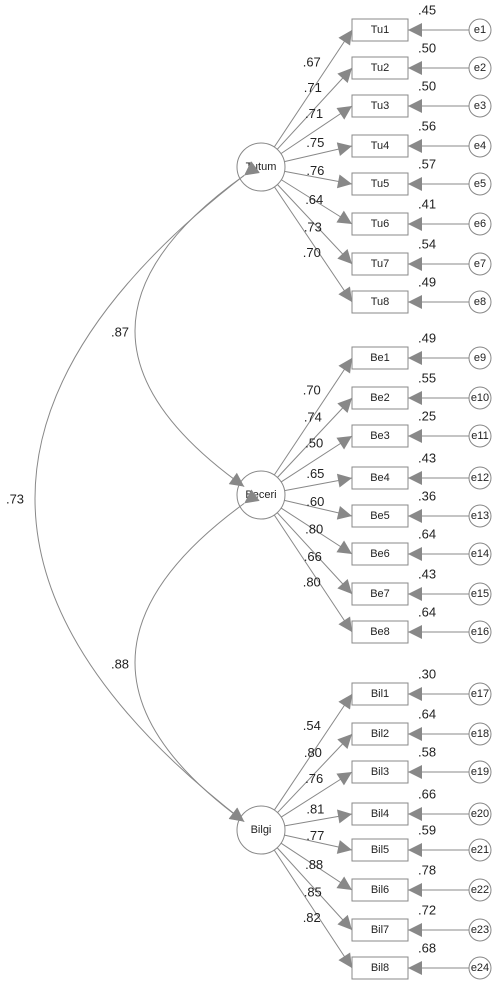 The image size is (492, 987). What do you see at coordinates (380, 850) in the screenshot?
I see `indicator-label: Bil5` at bounding box center [380, 850].